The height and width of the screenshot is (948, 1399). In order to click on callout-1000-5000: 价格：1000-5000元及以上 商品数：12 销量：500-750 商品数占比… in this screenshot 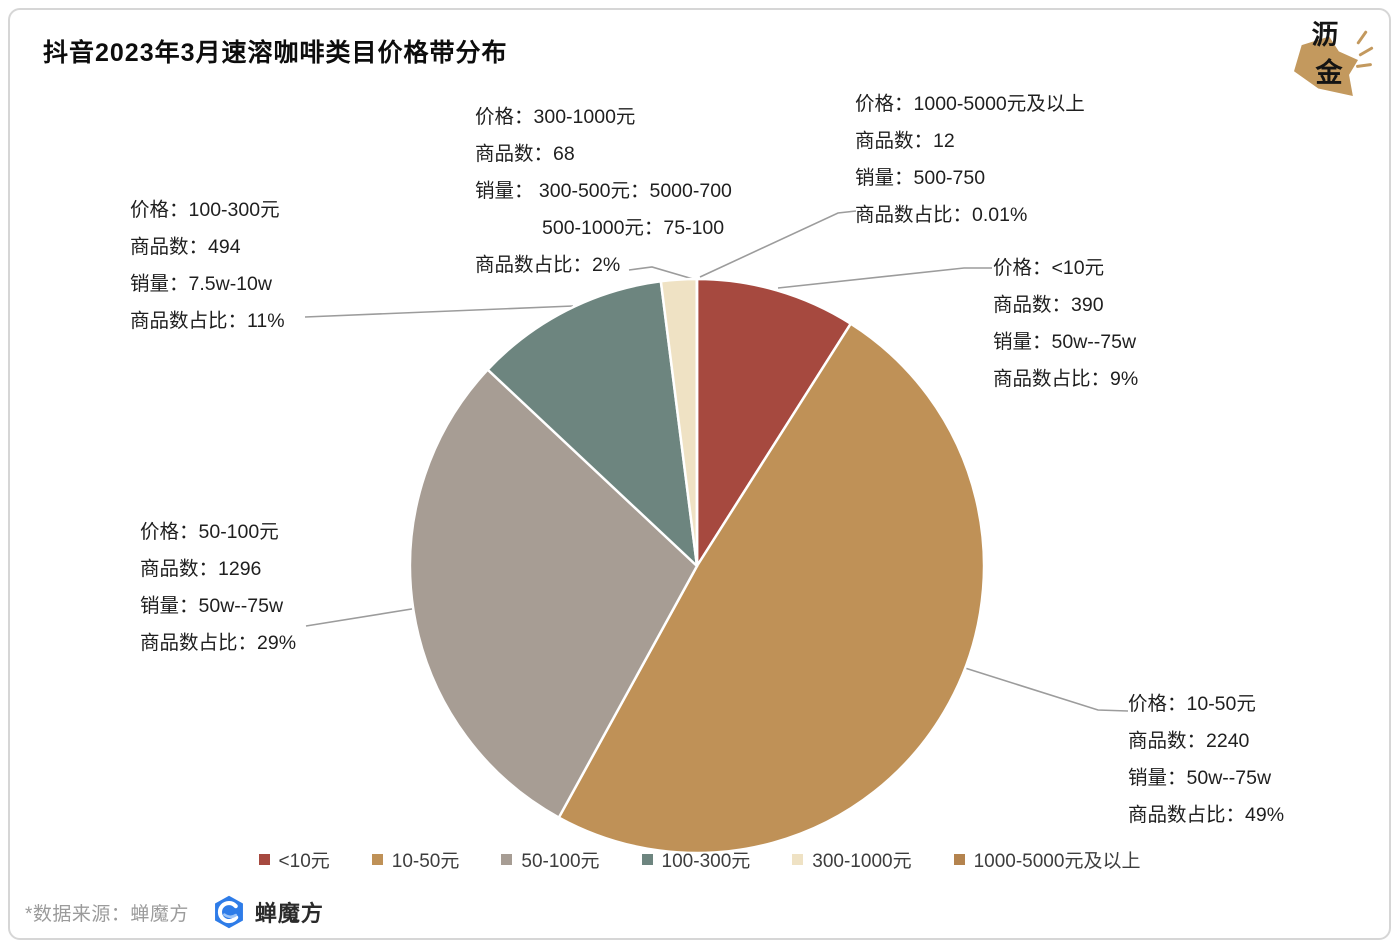, I will do `click(970, 160)`.